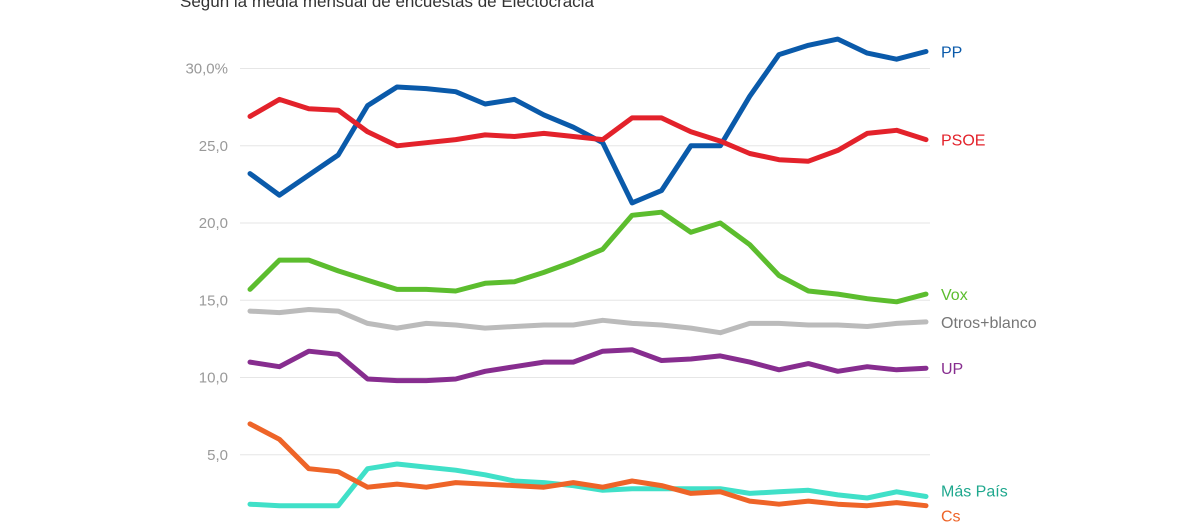 Image resolution: width=1200 pixels, height=525 pixels. What do you see at coordinates (989, 285) in the screenshot?
I see `series-labels: PP PSOE Vox Otros+blanco UP Más País Cs` at bounding box center [989, 285].